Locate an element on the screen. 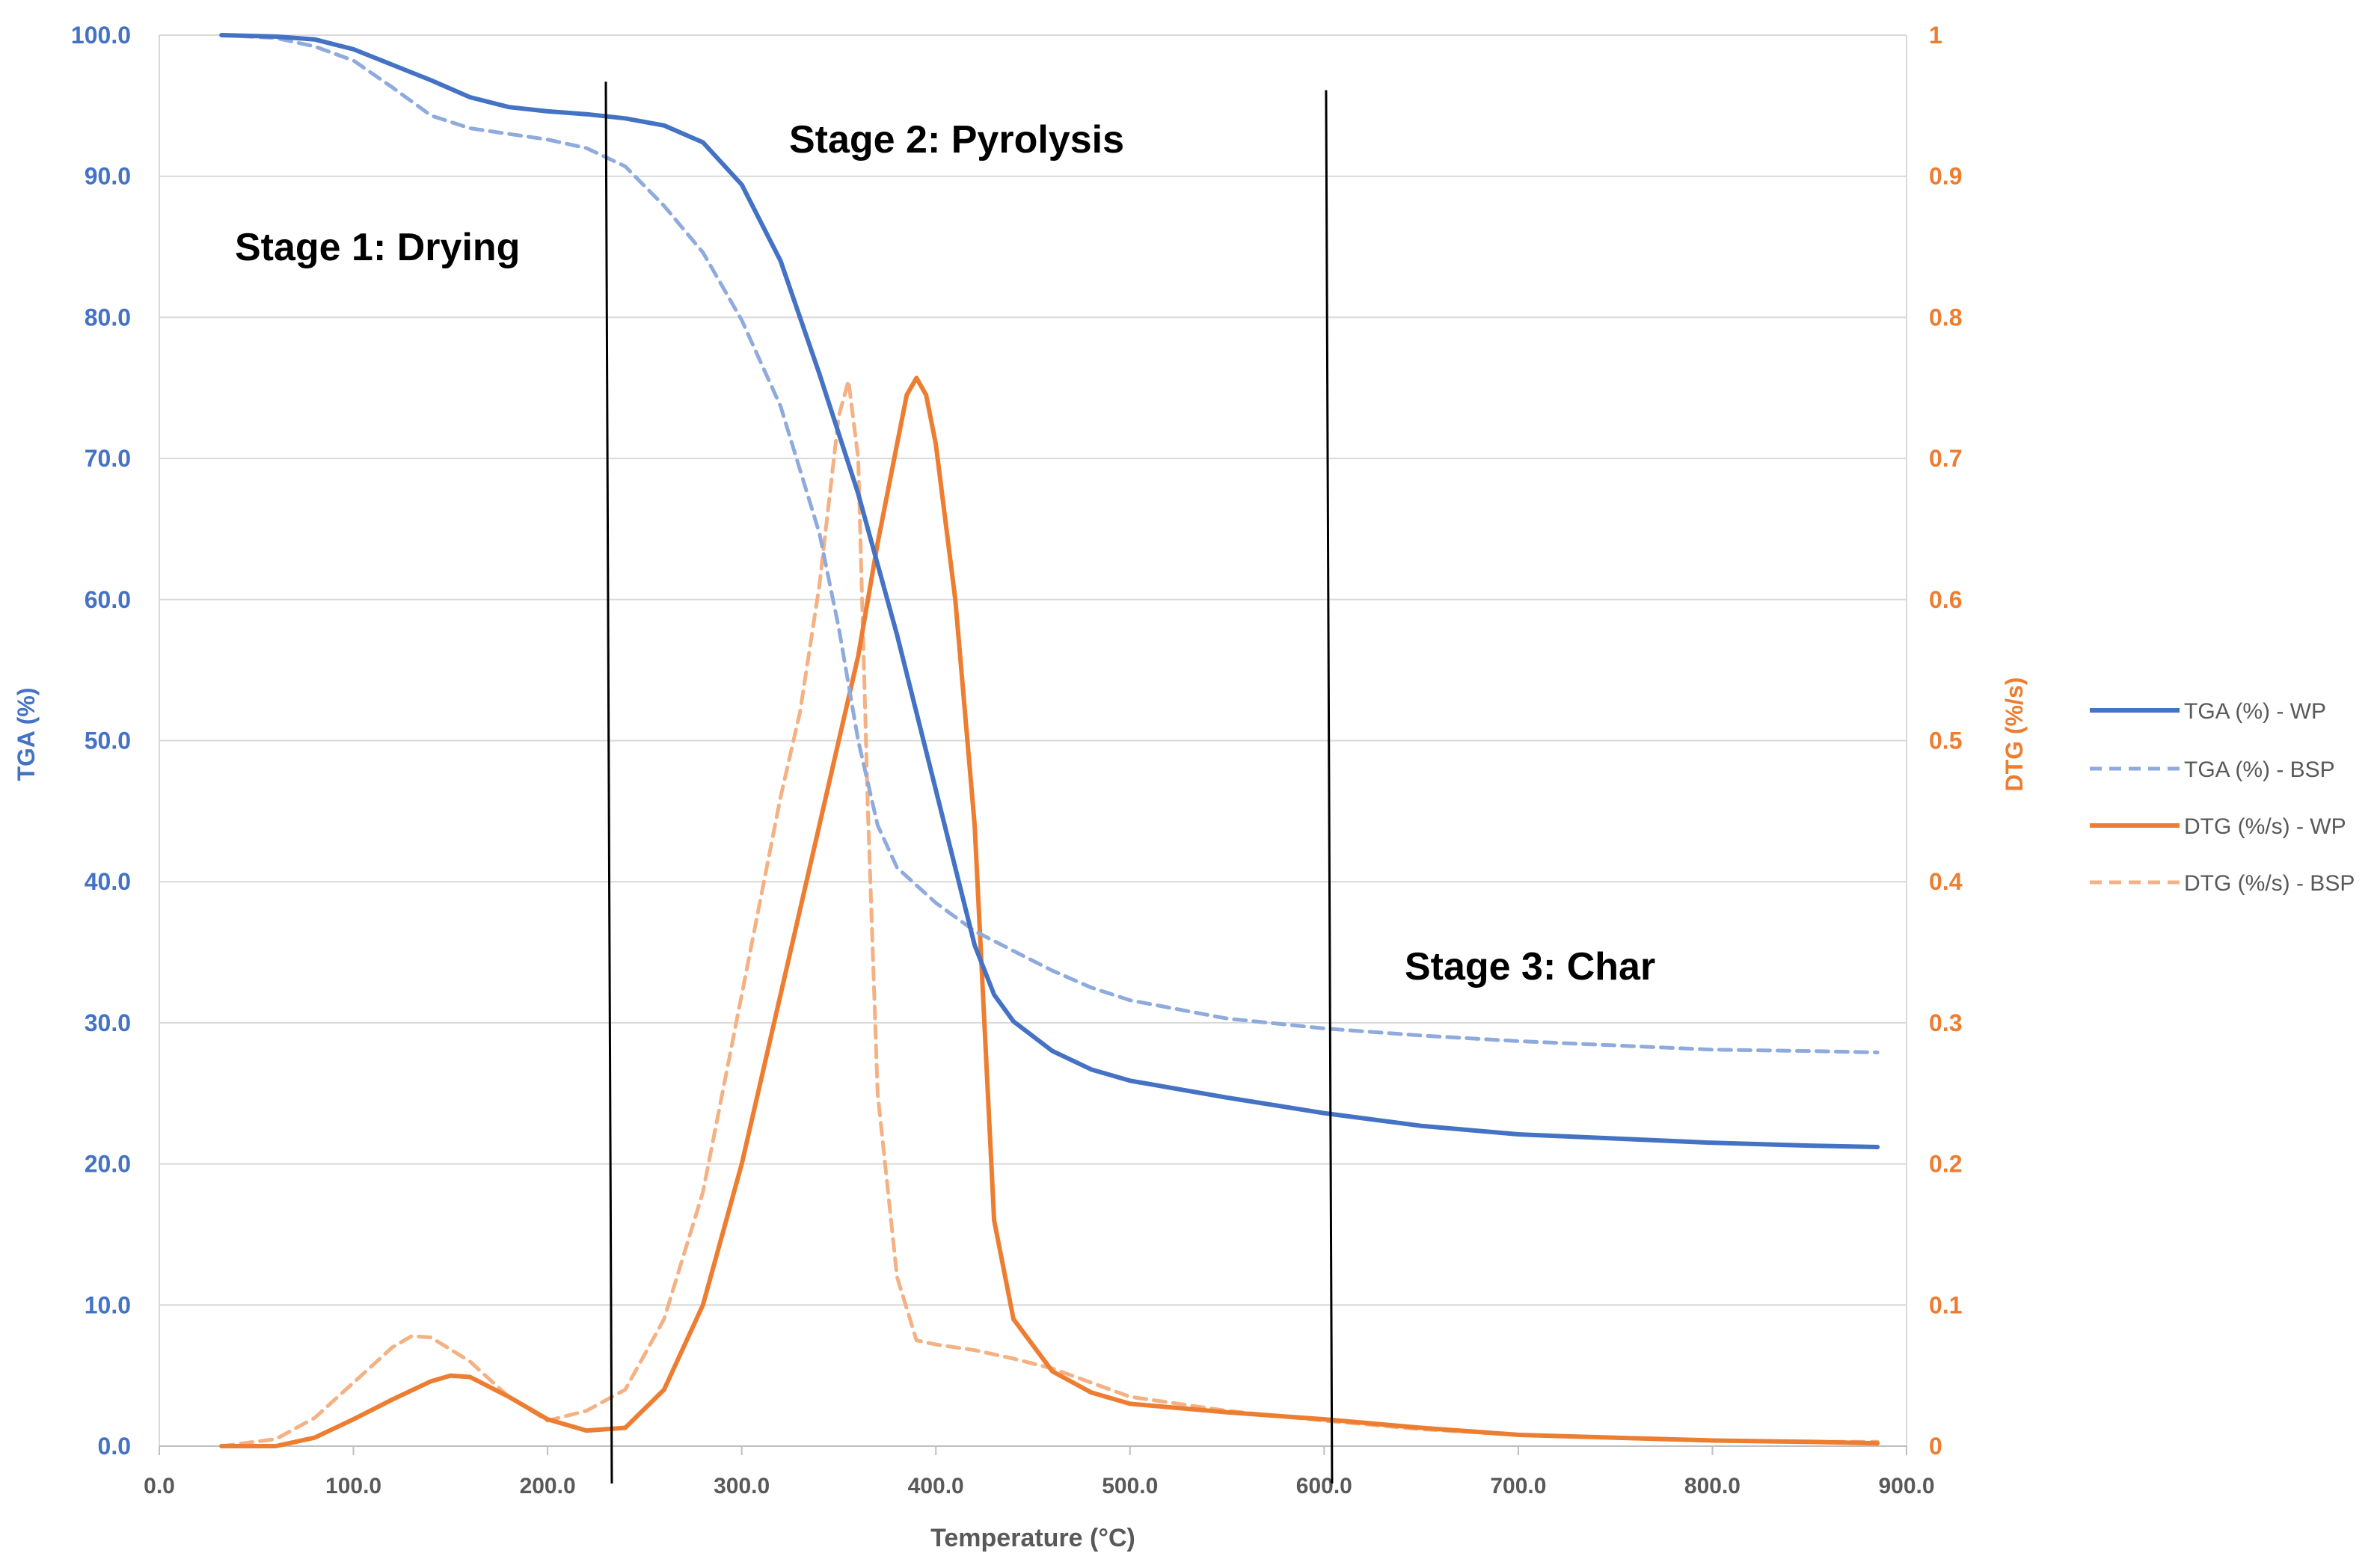 This screenshot has height=1568, width=2380. legend-label-tga-wp: TGA (%) - WP is located at coordinates (2255, 711).